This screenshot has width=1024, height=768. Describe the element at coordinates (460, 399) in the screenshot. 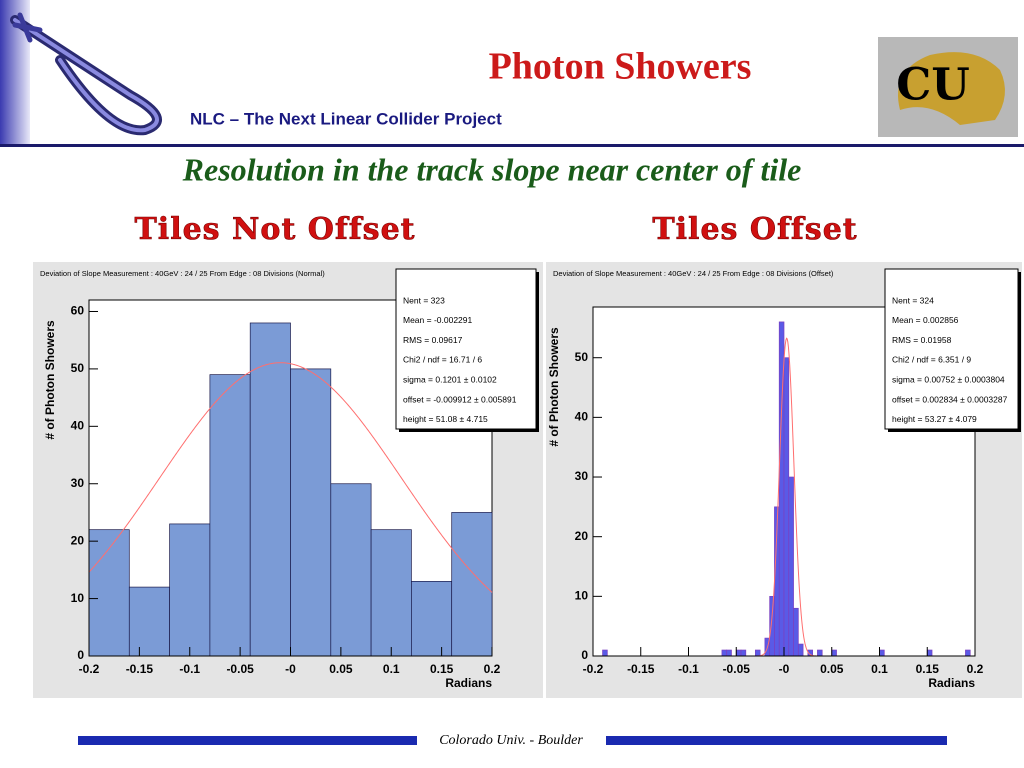

I see `stats-entry: offset = -0.009912 ± 0.005891` at that location.